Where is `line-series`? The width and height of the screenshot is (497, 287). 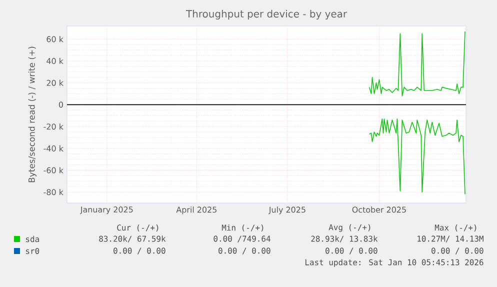
line-series is located at coordinates (417, 156).